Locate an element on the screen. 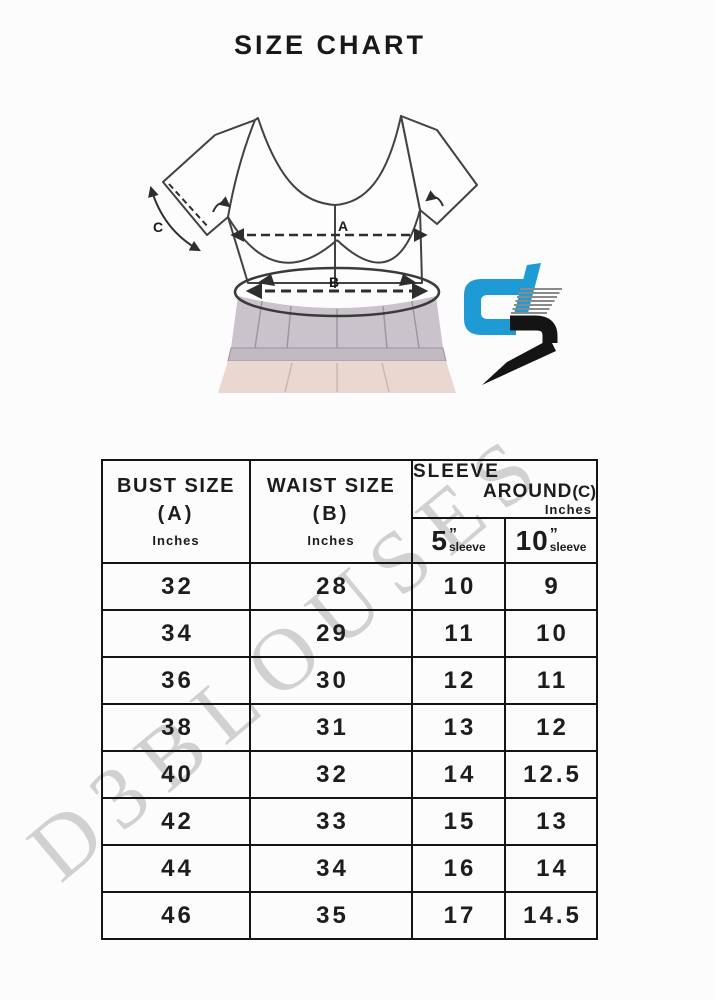 This screenshot has height=1000, width=714. table-cell: 42 is located at coordinates (176, 821).